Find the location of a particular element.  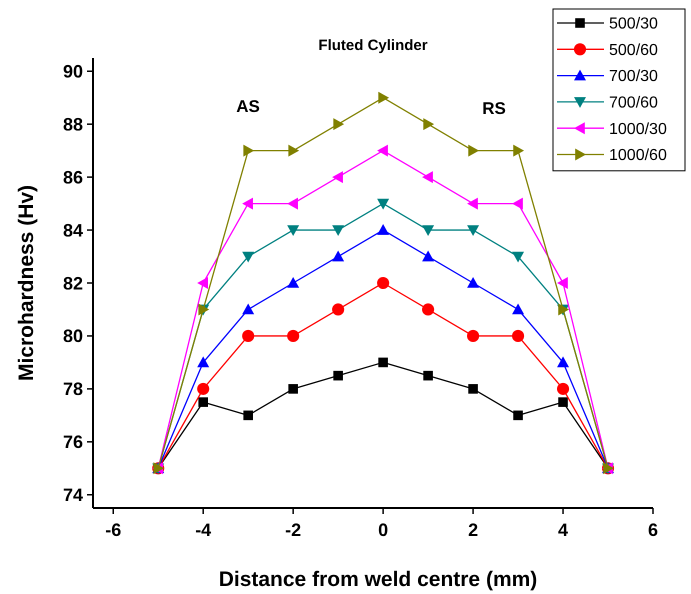

y-tick-label: 86 is located at coordinates (72, 177).